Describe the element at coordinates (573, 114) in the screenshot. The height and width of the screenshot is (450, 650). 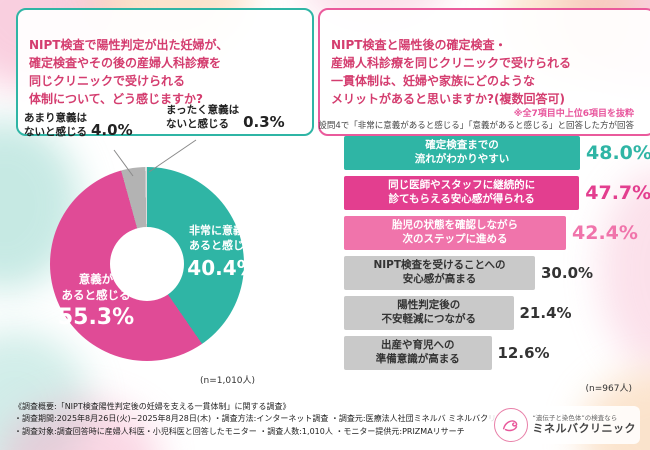
I see `note-top6-excerpt: ※全7項目中上位6項目を抜粋` at that location.